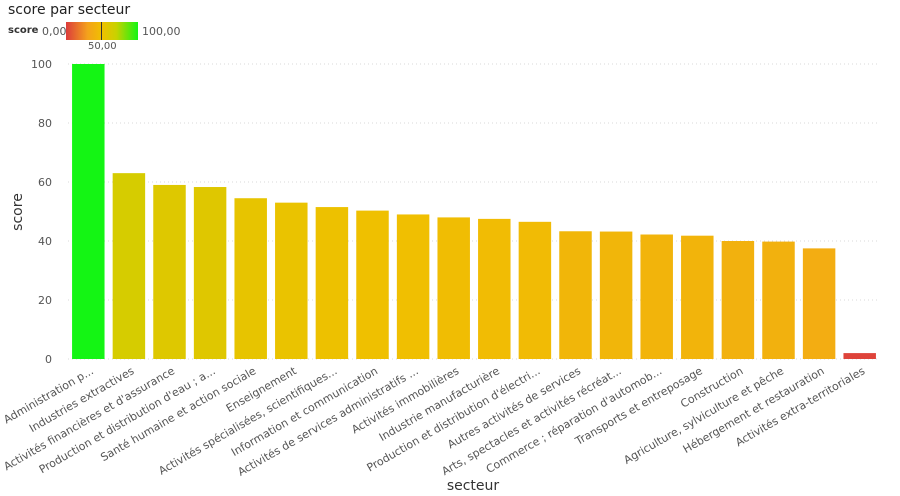  What do you see at coordinates (473, 486) in the screenshot?
I see `x-axis-title: secteur` at bounding box center [473, 486].